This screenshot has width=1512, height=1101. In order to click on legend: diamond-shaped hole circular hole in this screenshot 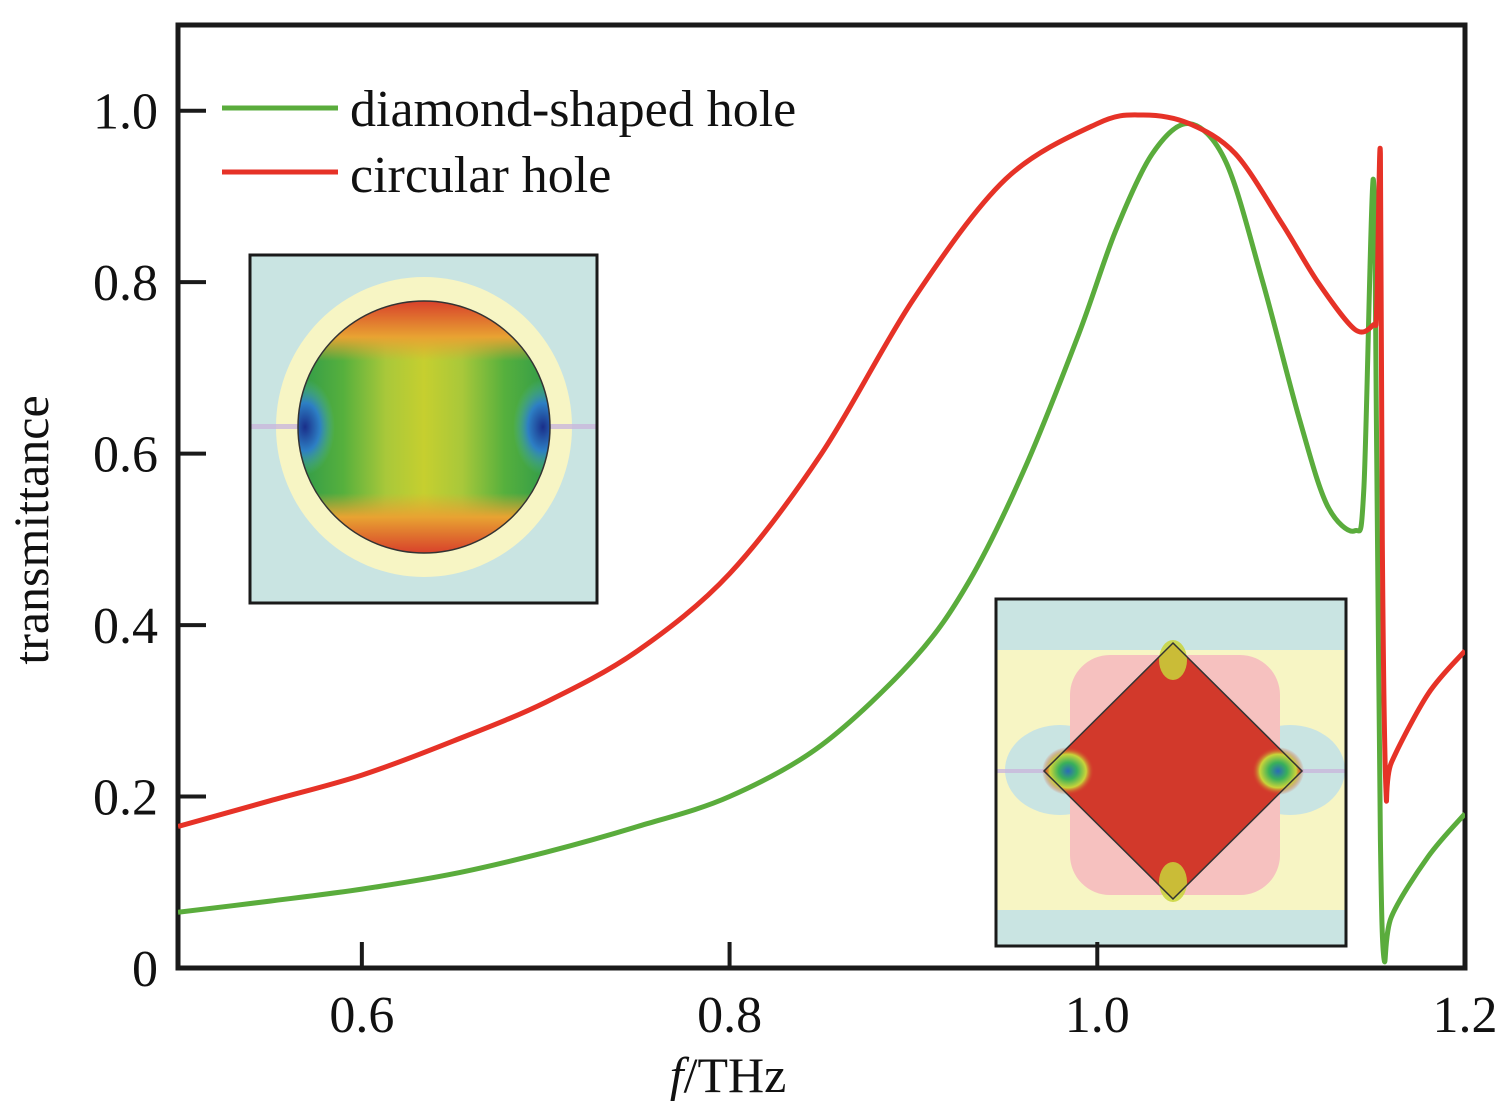, I will do `click(509, 142)`.